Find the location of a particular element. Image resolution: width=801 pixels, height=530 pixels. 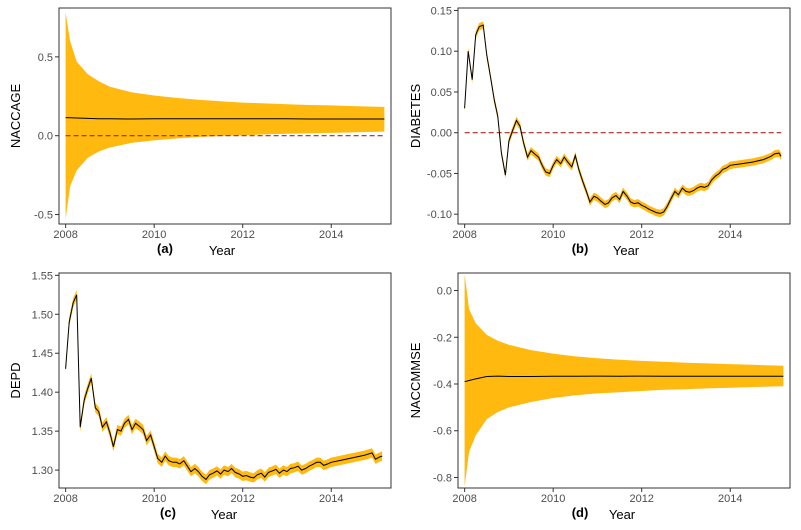

y-tick-label: 0.10 is located at coordinates (441, 52).